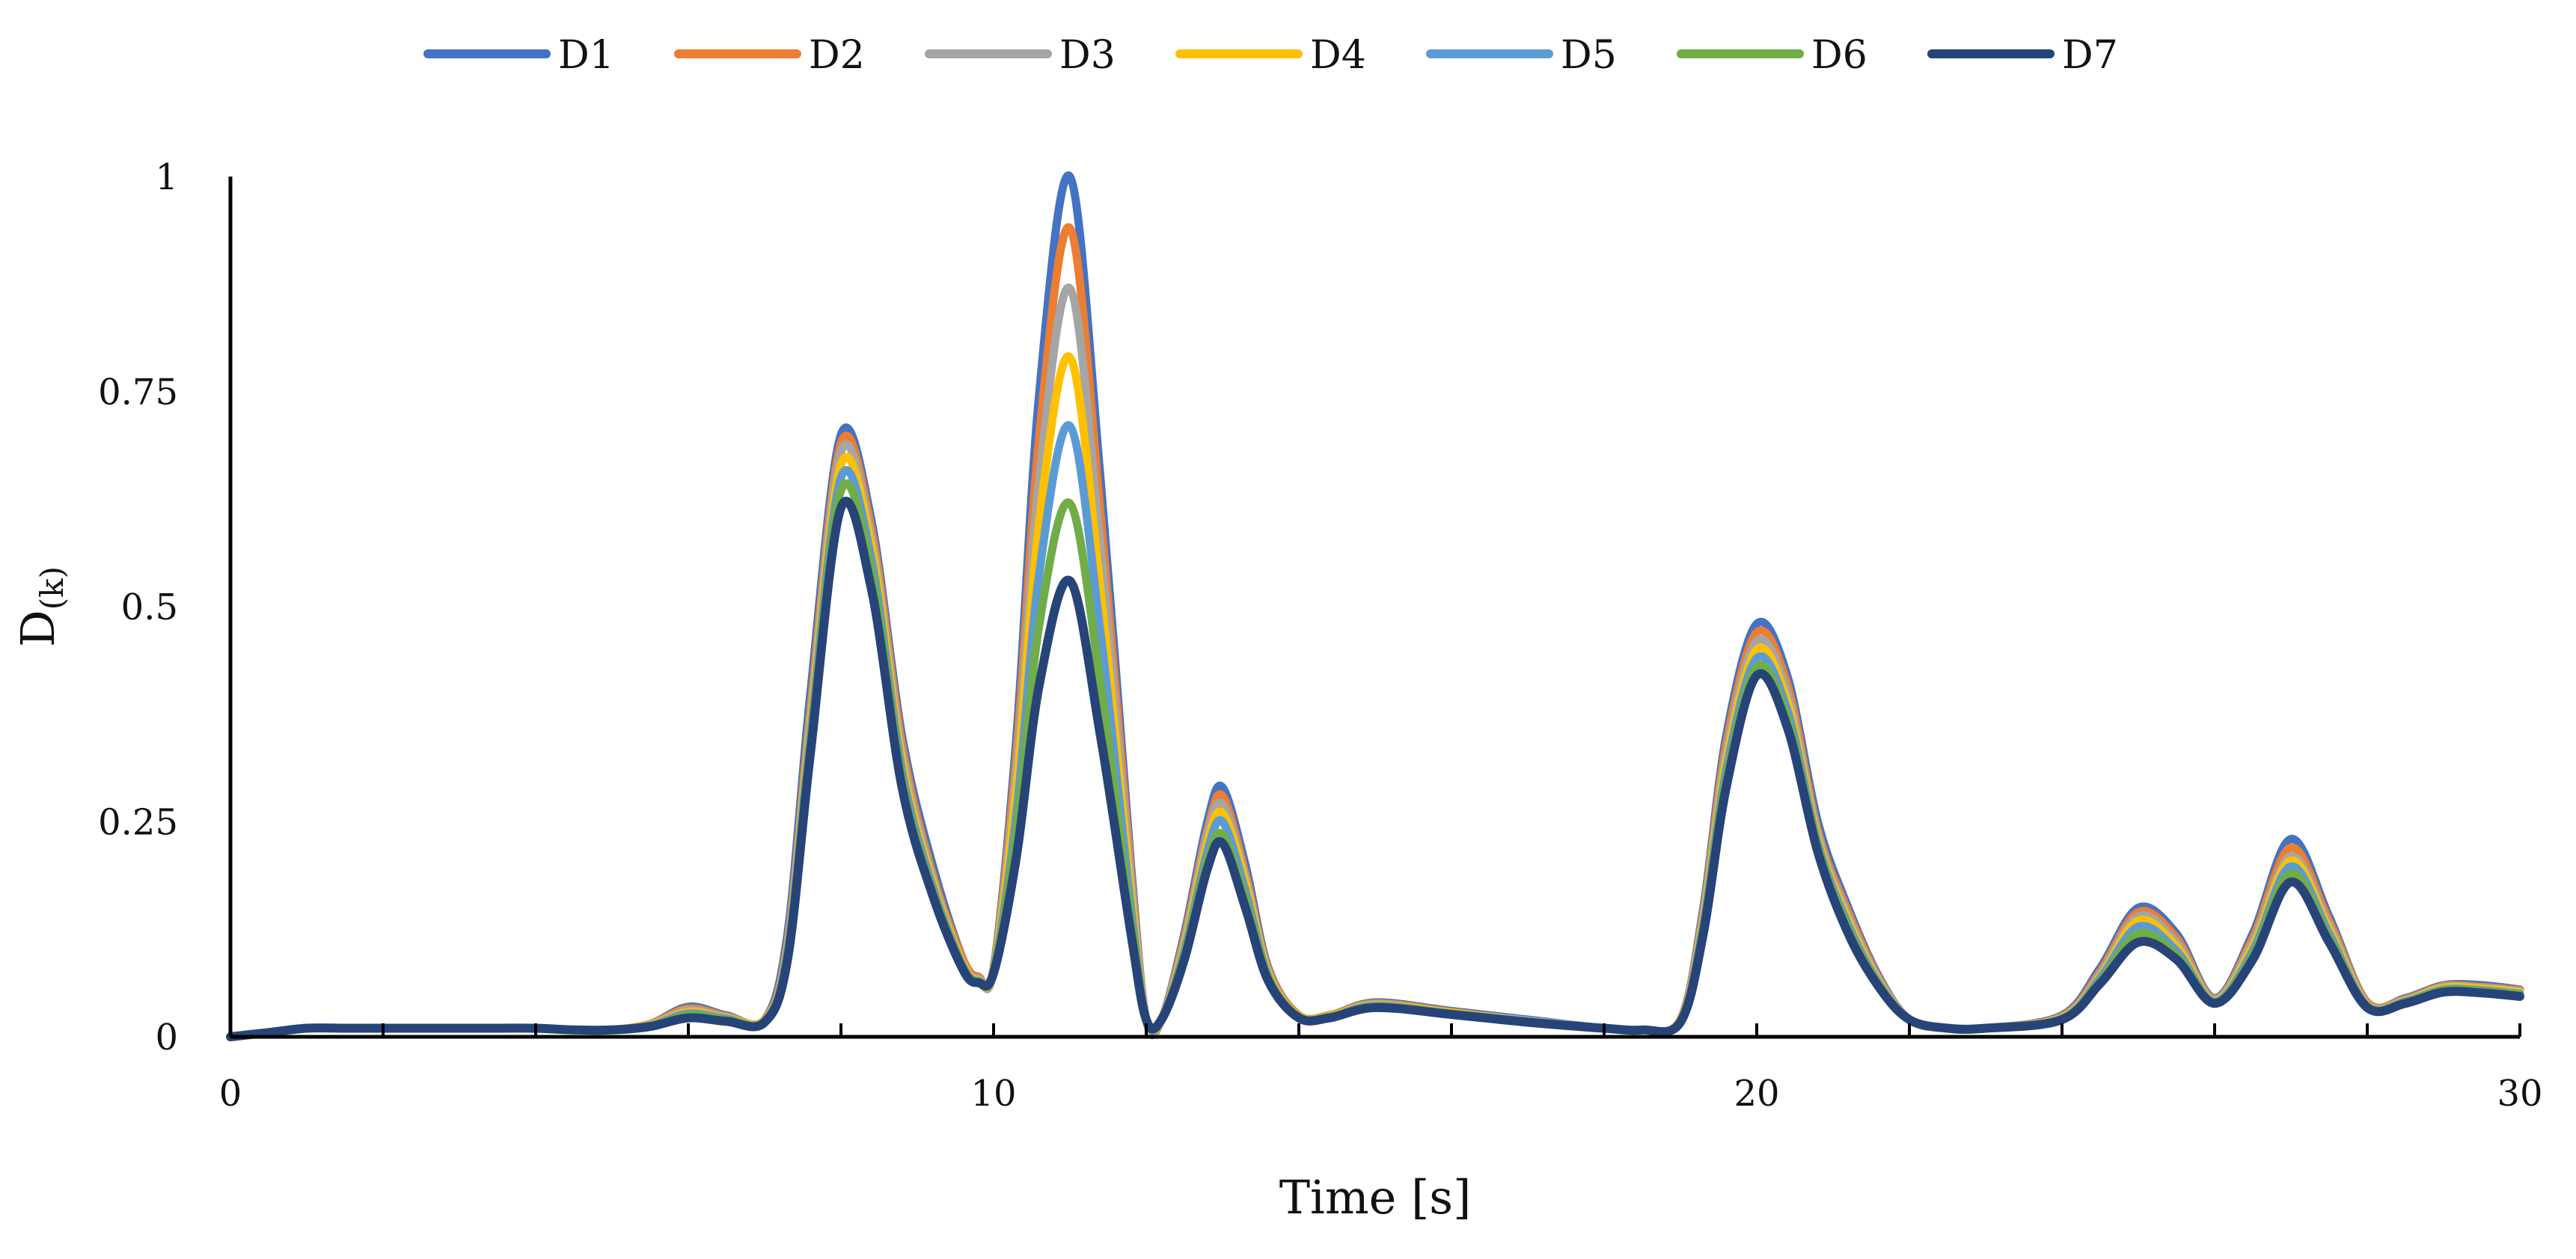 This screenshot has width=2576, height=1259. Describe the element at coordinates (167, 1038) in the screenshot. I see `y-tick-label: 0` at that location.